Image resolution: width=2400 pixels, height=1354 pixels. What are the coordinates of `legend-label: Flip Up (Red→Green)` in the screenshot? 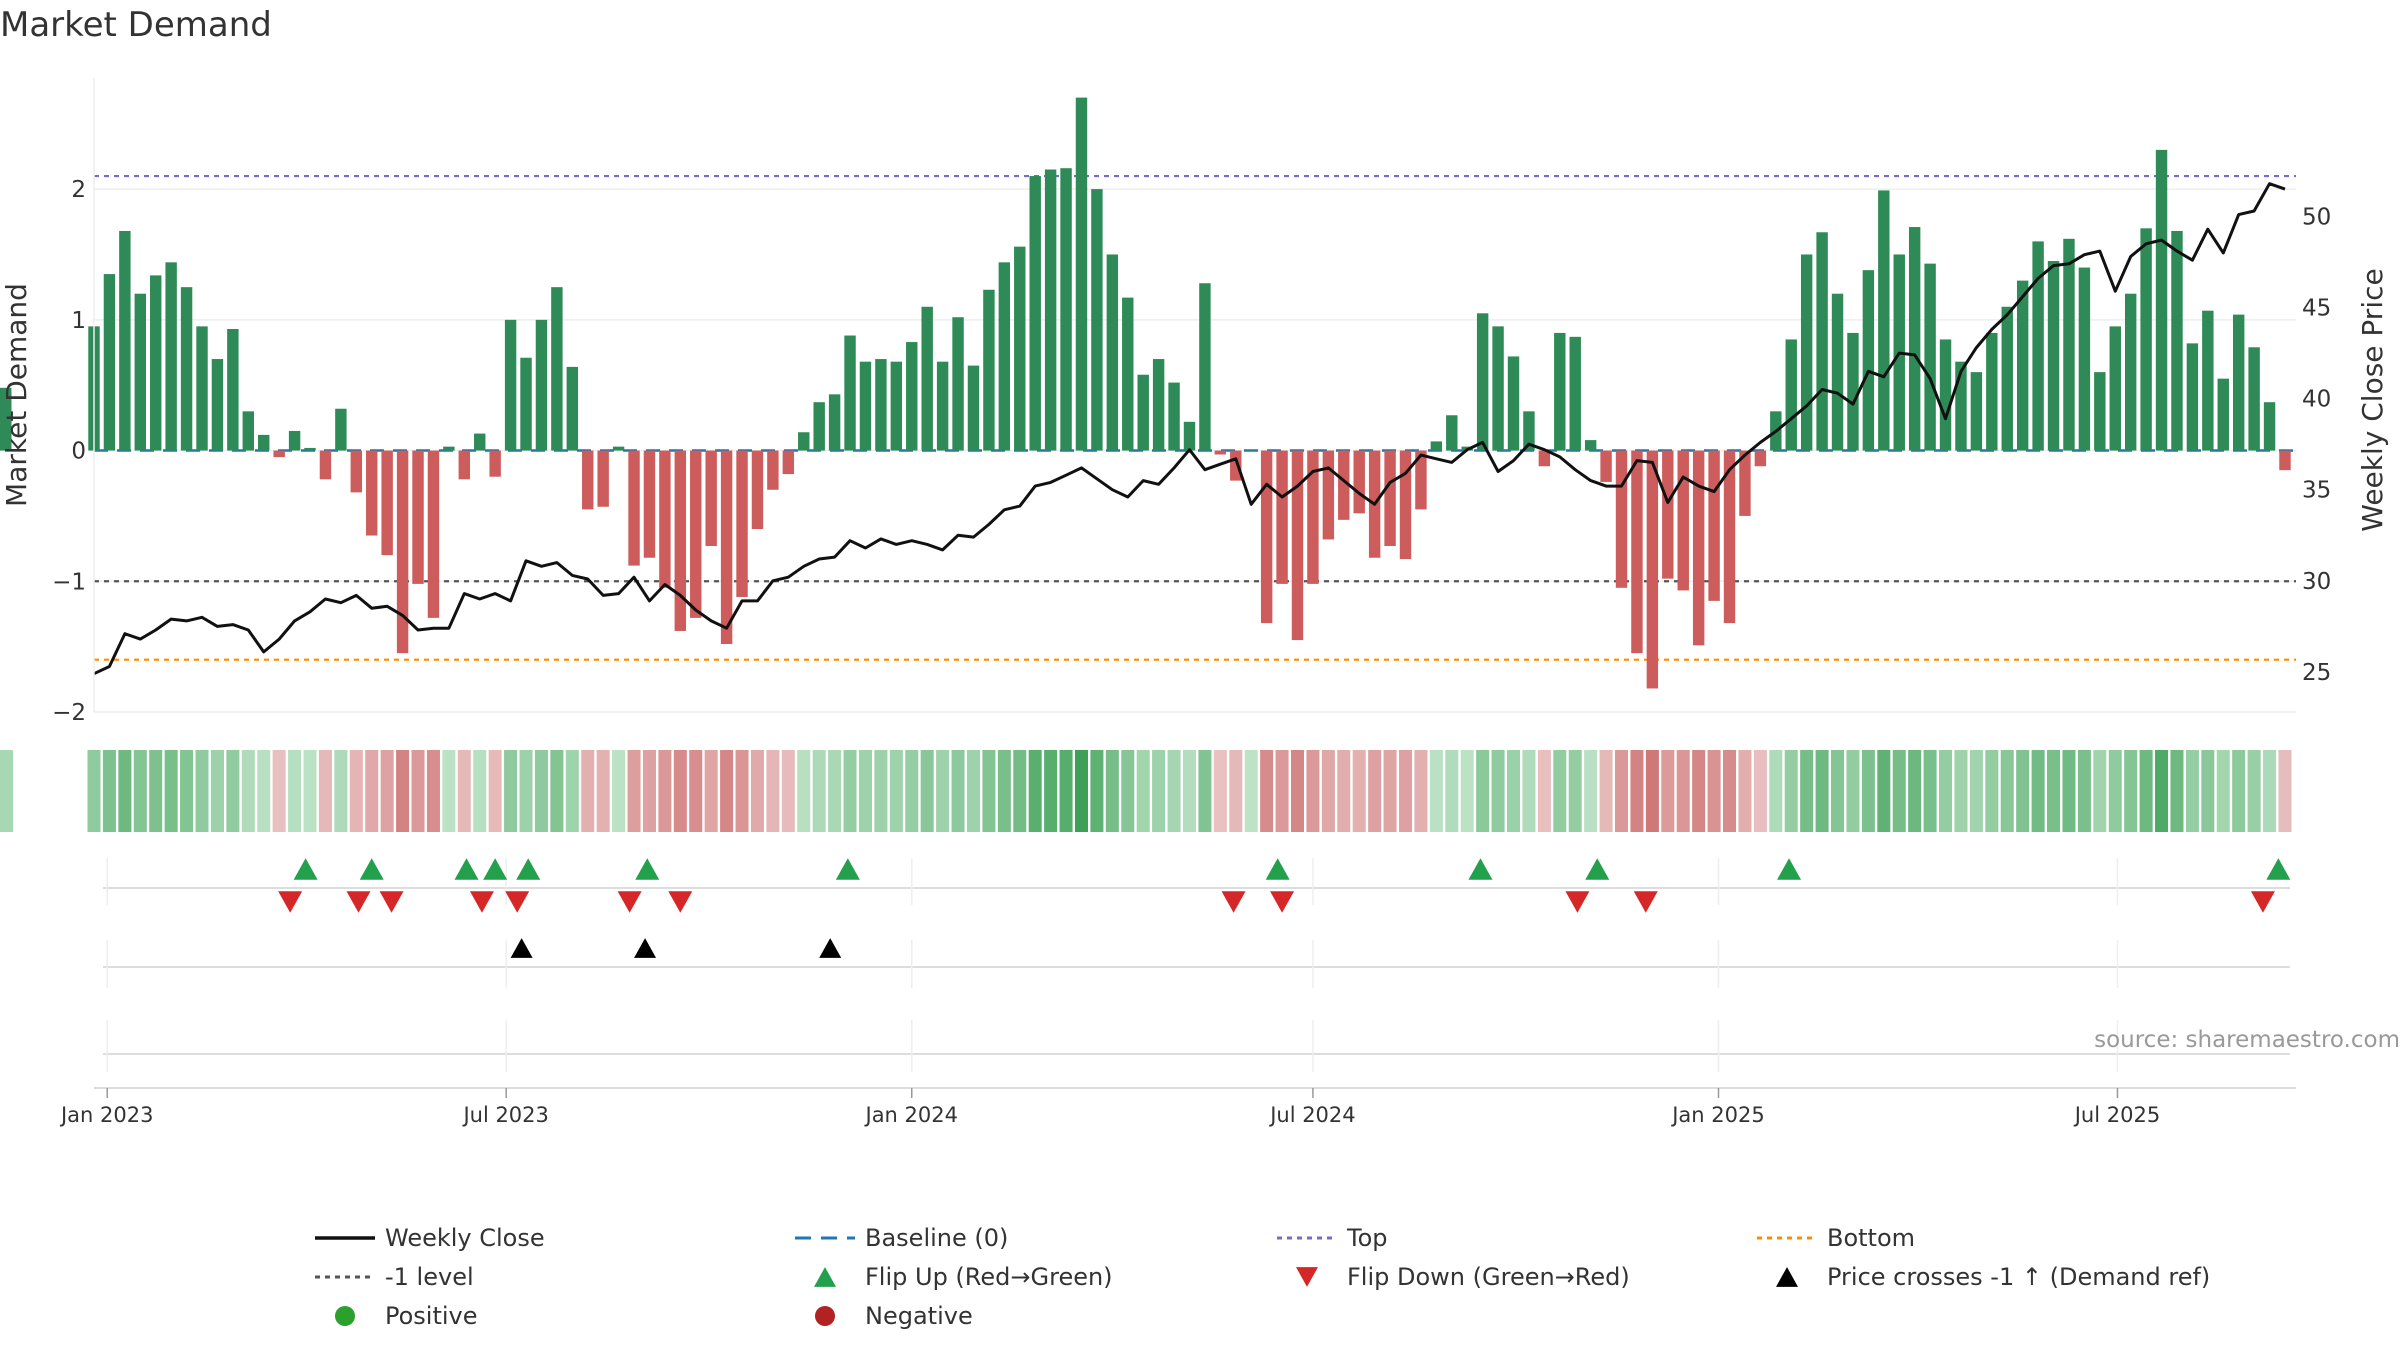 It's located at (989, 1277).